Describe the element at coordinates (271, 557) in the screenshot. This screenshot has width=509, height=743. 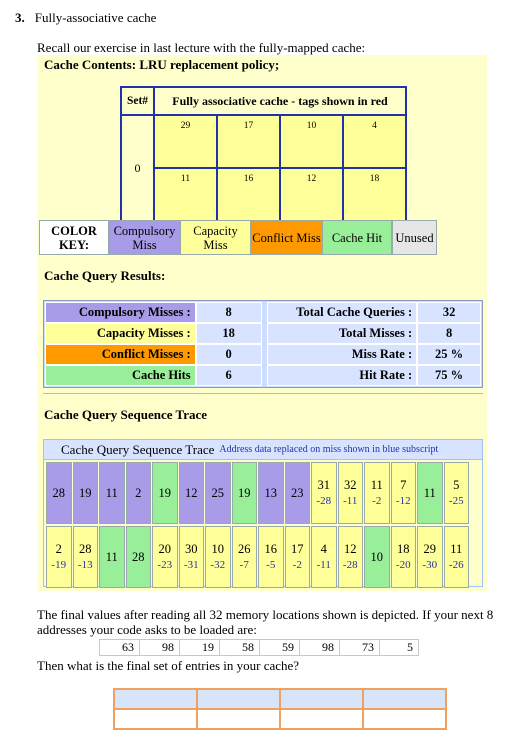
I see `trace-cell: 16 -5` at that location.